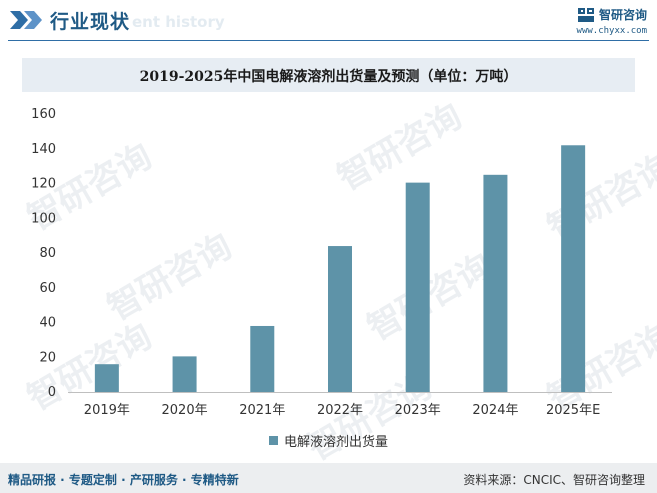  I want to click on chart-title: 2019-2025年中国电解液溶剂出货量及预测（单位：万吨）, so click(328, 77).